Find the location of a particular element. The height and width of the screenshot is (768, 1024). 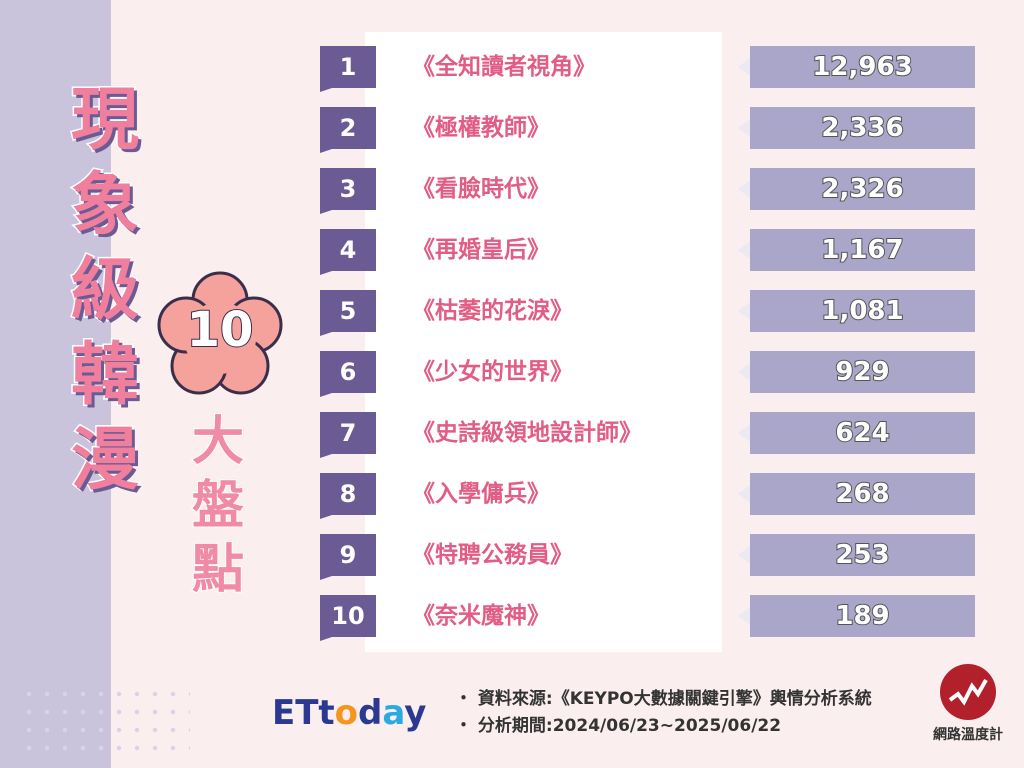

ranking-row: 10 《奈米魔神》 189 is located at coordinates (512, 618).